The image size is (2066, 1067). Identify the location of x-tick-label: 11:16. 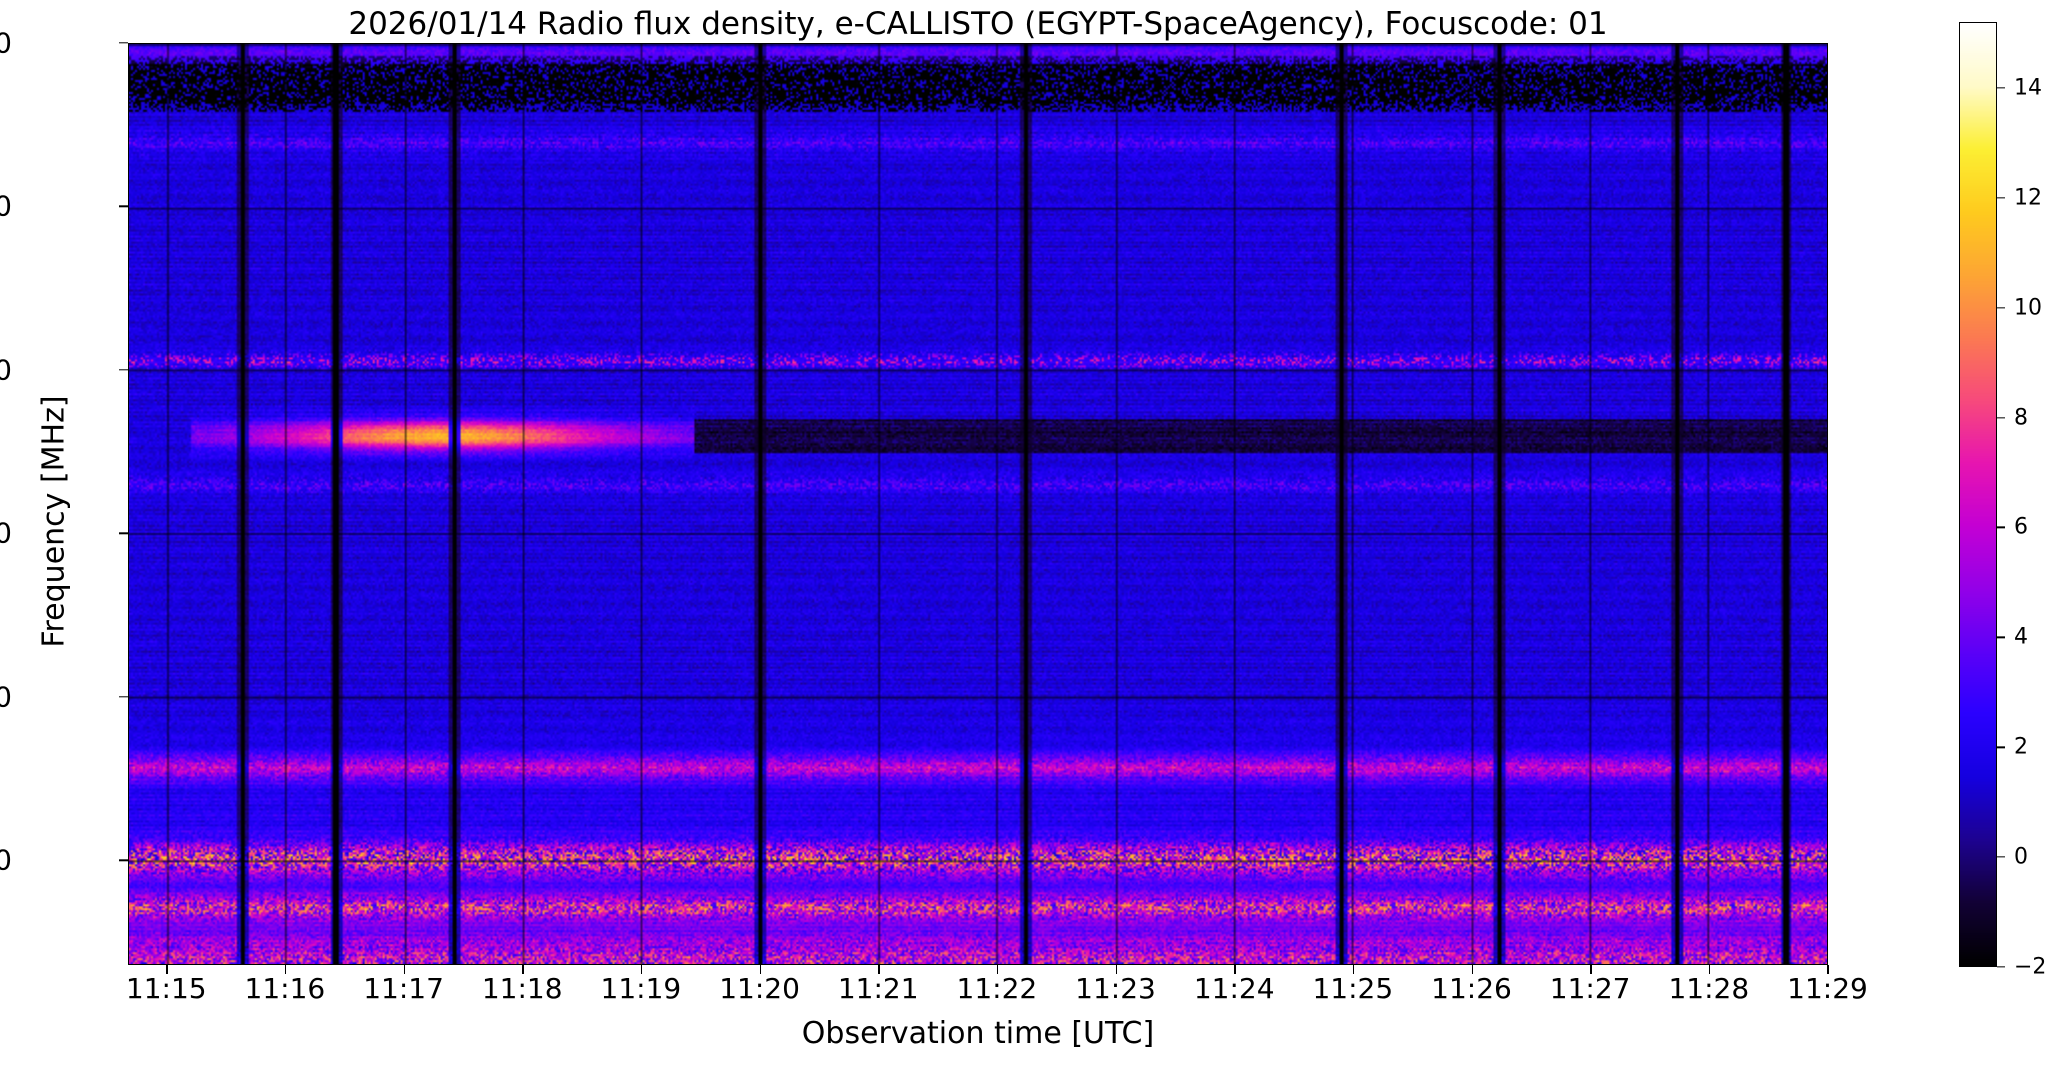
(285, 988).